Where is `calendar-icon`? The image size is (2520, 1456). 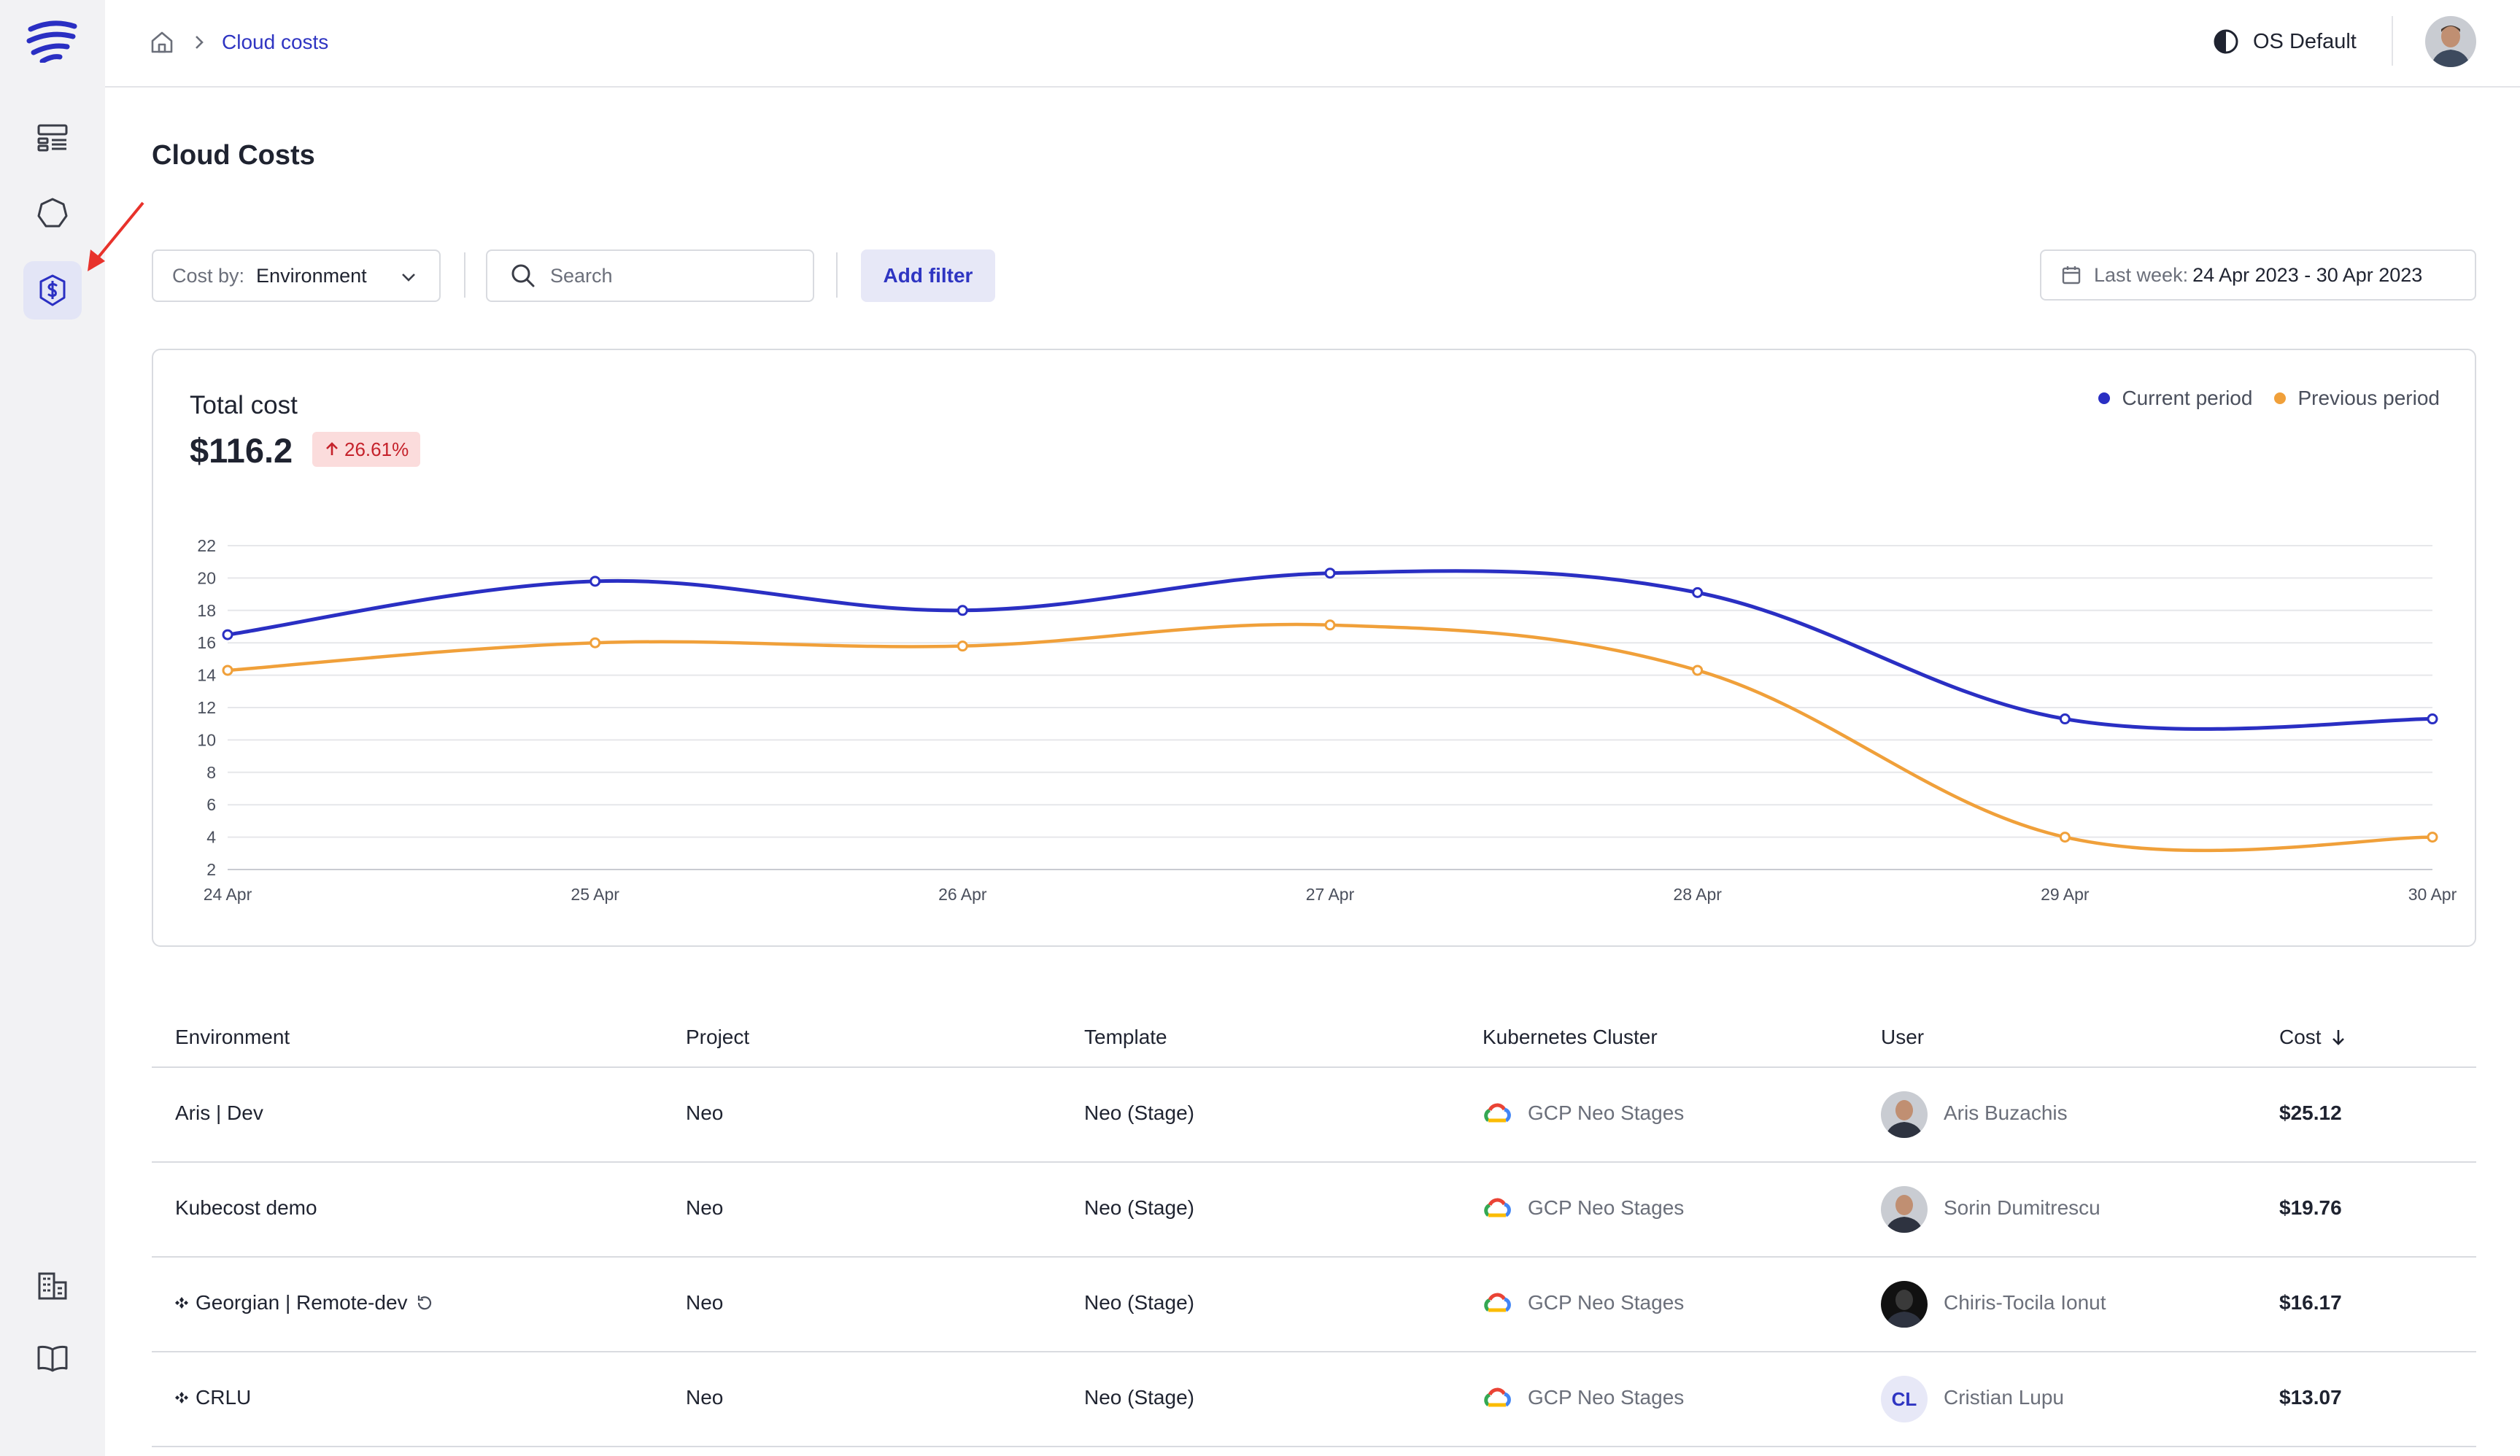 calendar-icon is located at coordinates (2072, 275).